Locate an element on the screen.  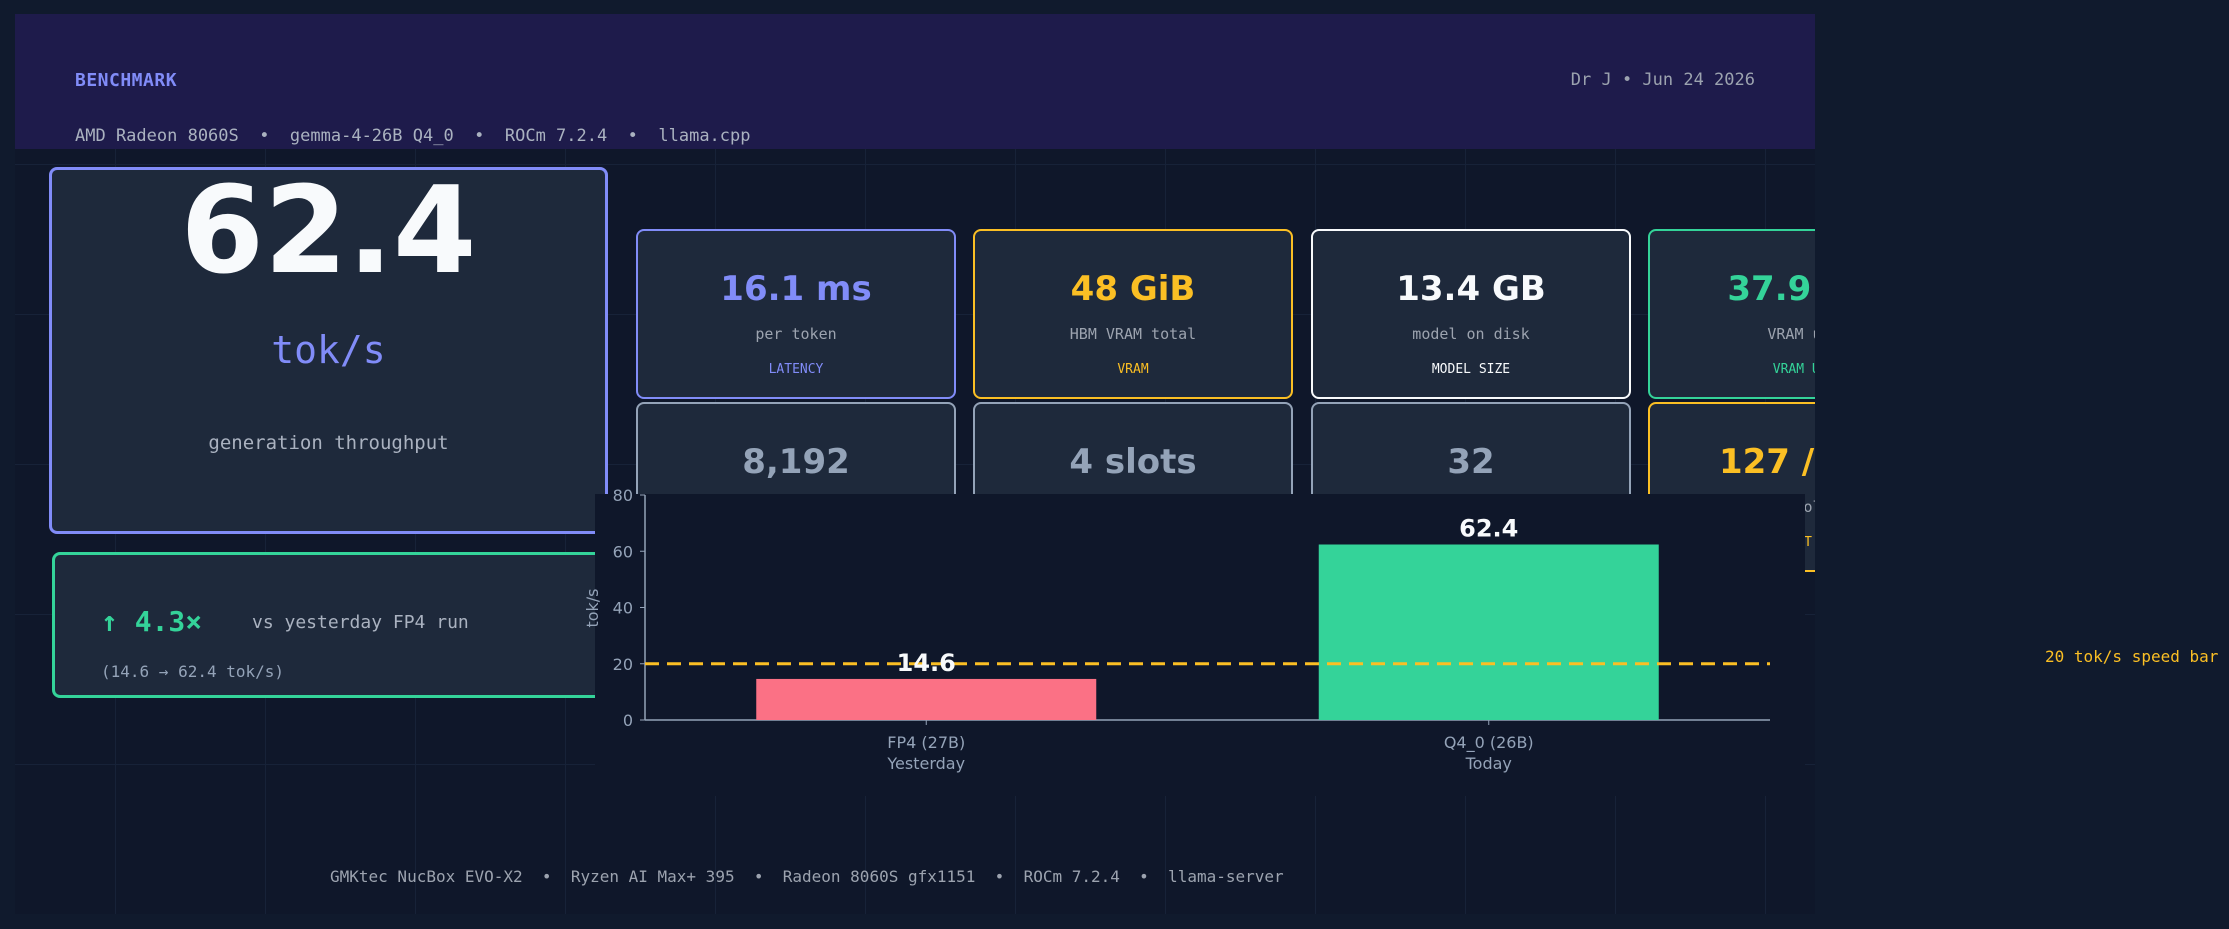
stat-card-model-size: 13.4 GB model on disk MODEL SIZE is located at coordinates (1471, 314).